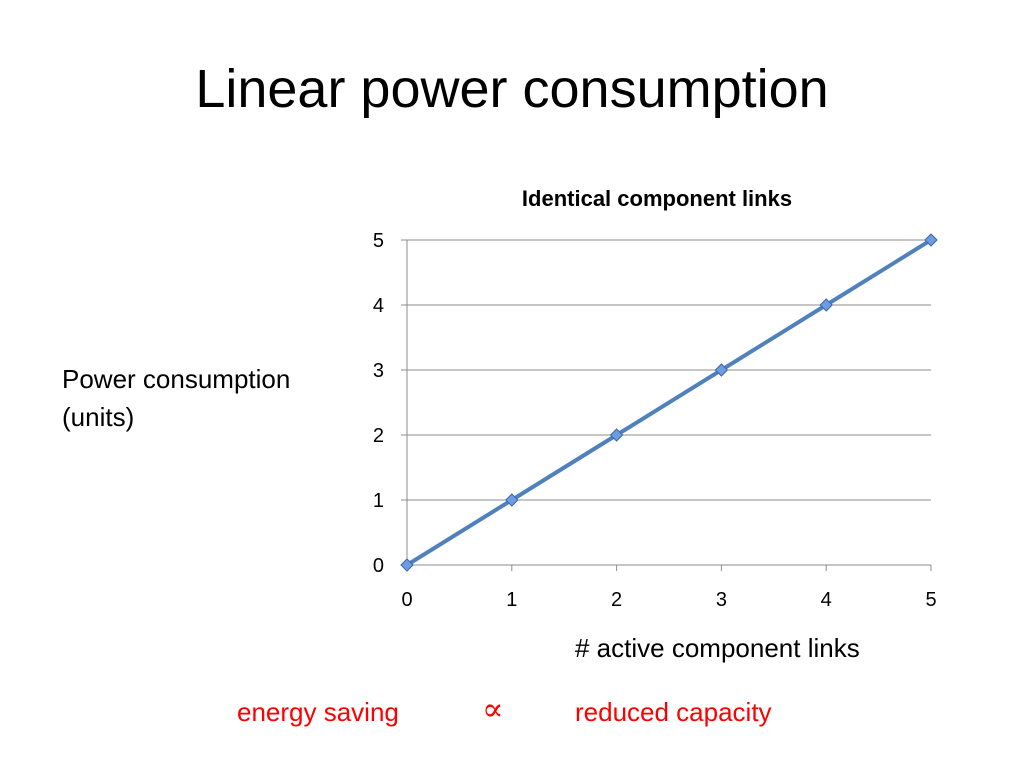 The image size is (1024, 768). Describe the element at coordinates (318, 712) in the screenshot. I see `energy-saving-text: energy saving` at that location.